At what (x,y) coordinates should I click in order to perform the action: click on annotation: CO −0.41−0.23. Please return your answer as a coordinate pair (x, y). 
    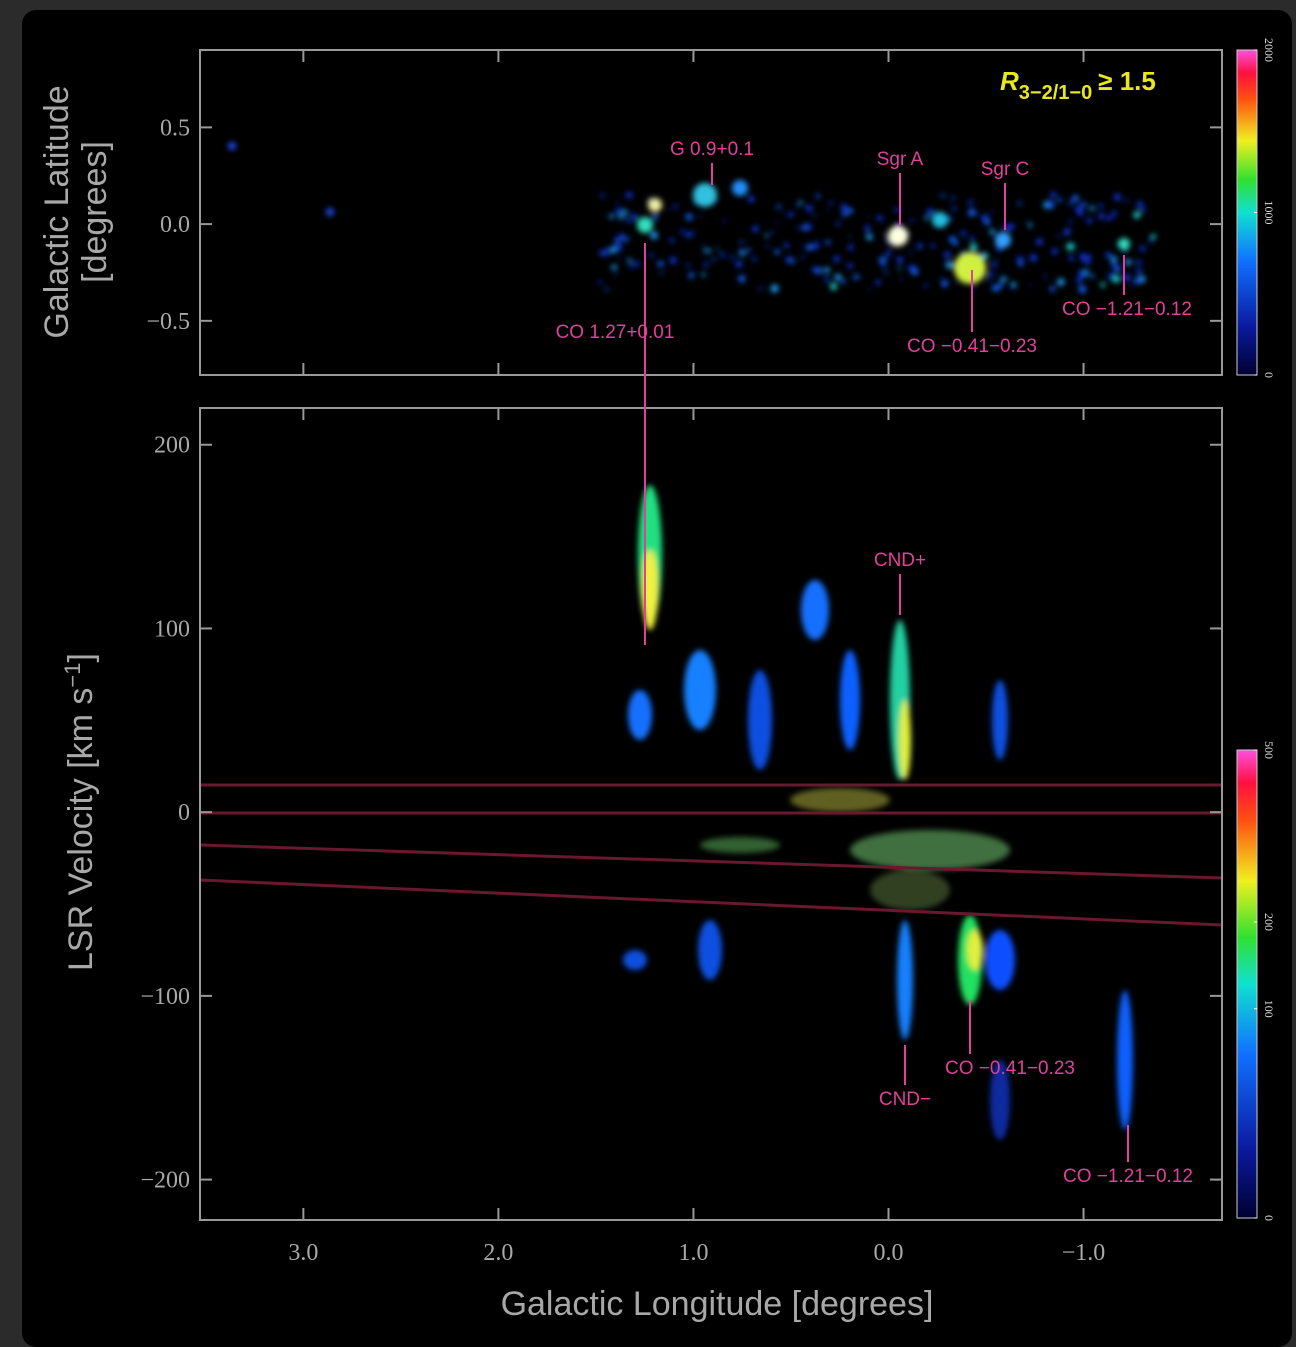
    Looking at the image, I should click on (972, 346).